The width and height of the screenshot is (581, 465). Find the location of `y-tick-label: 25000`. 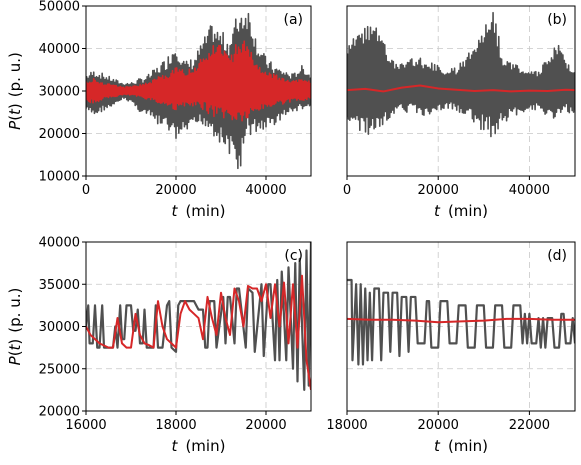

y-tick-label: 25000 is located at coordinates (59, 369).